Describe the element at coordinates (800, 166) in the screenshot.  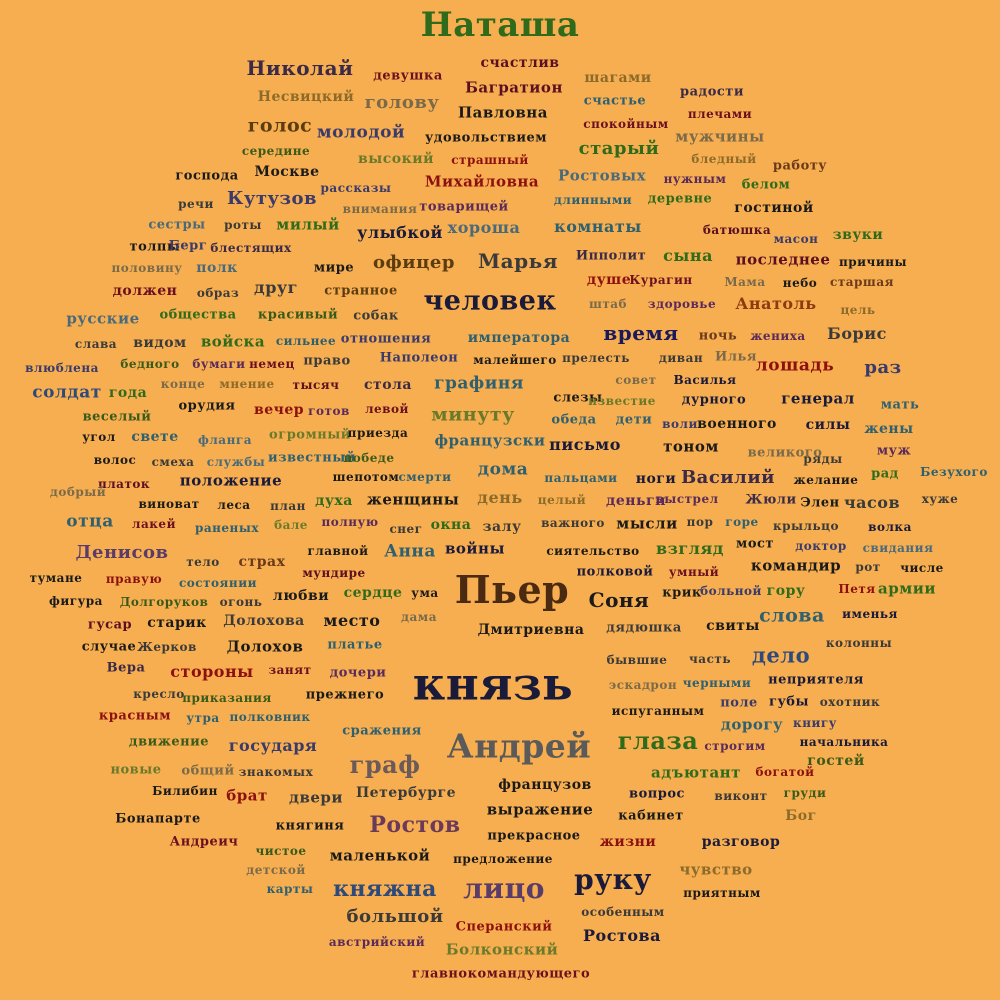
I see `cloud-word: работу` at that location.